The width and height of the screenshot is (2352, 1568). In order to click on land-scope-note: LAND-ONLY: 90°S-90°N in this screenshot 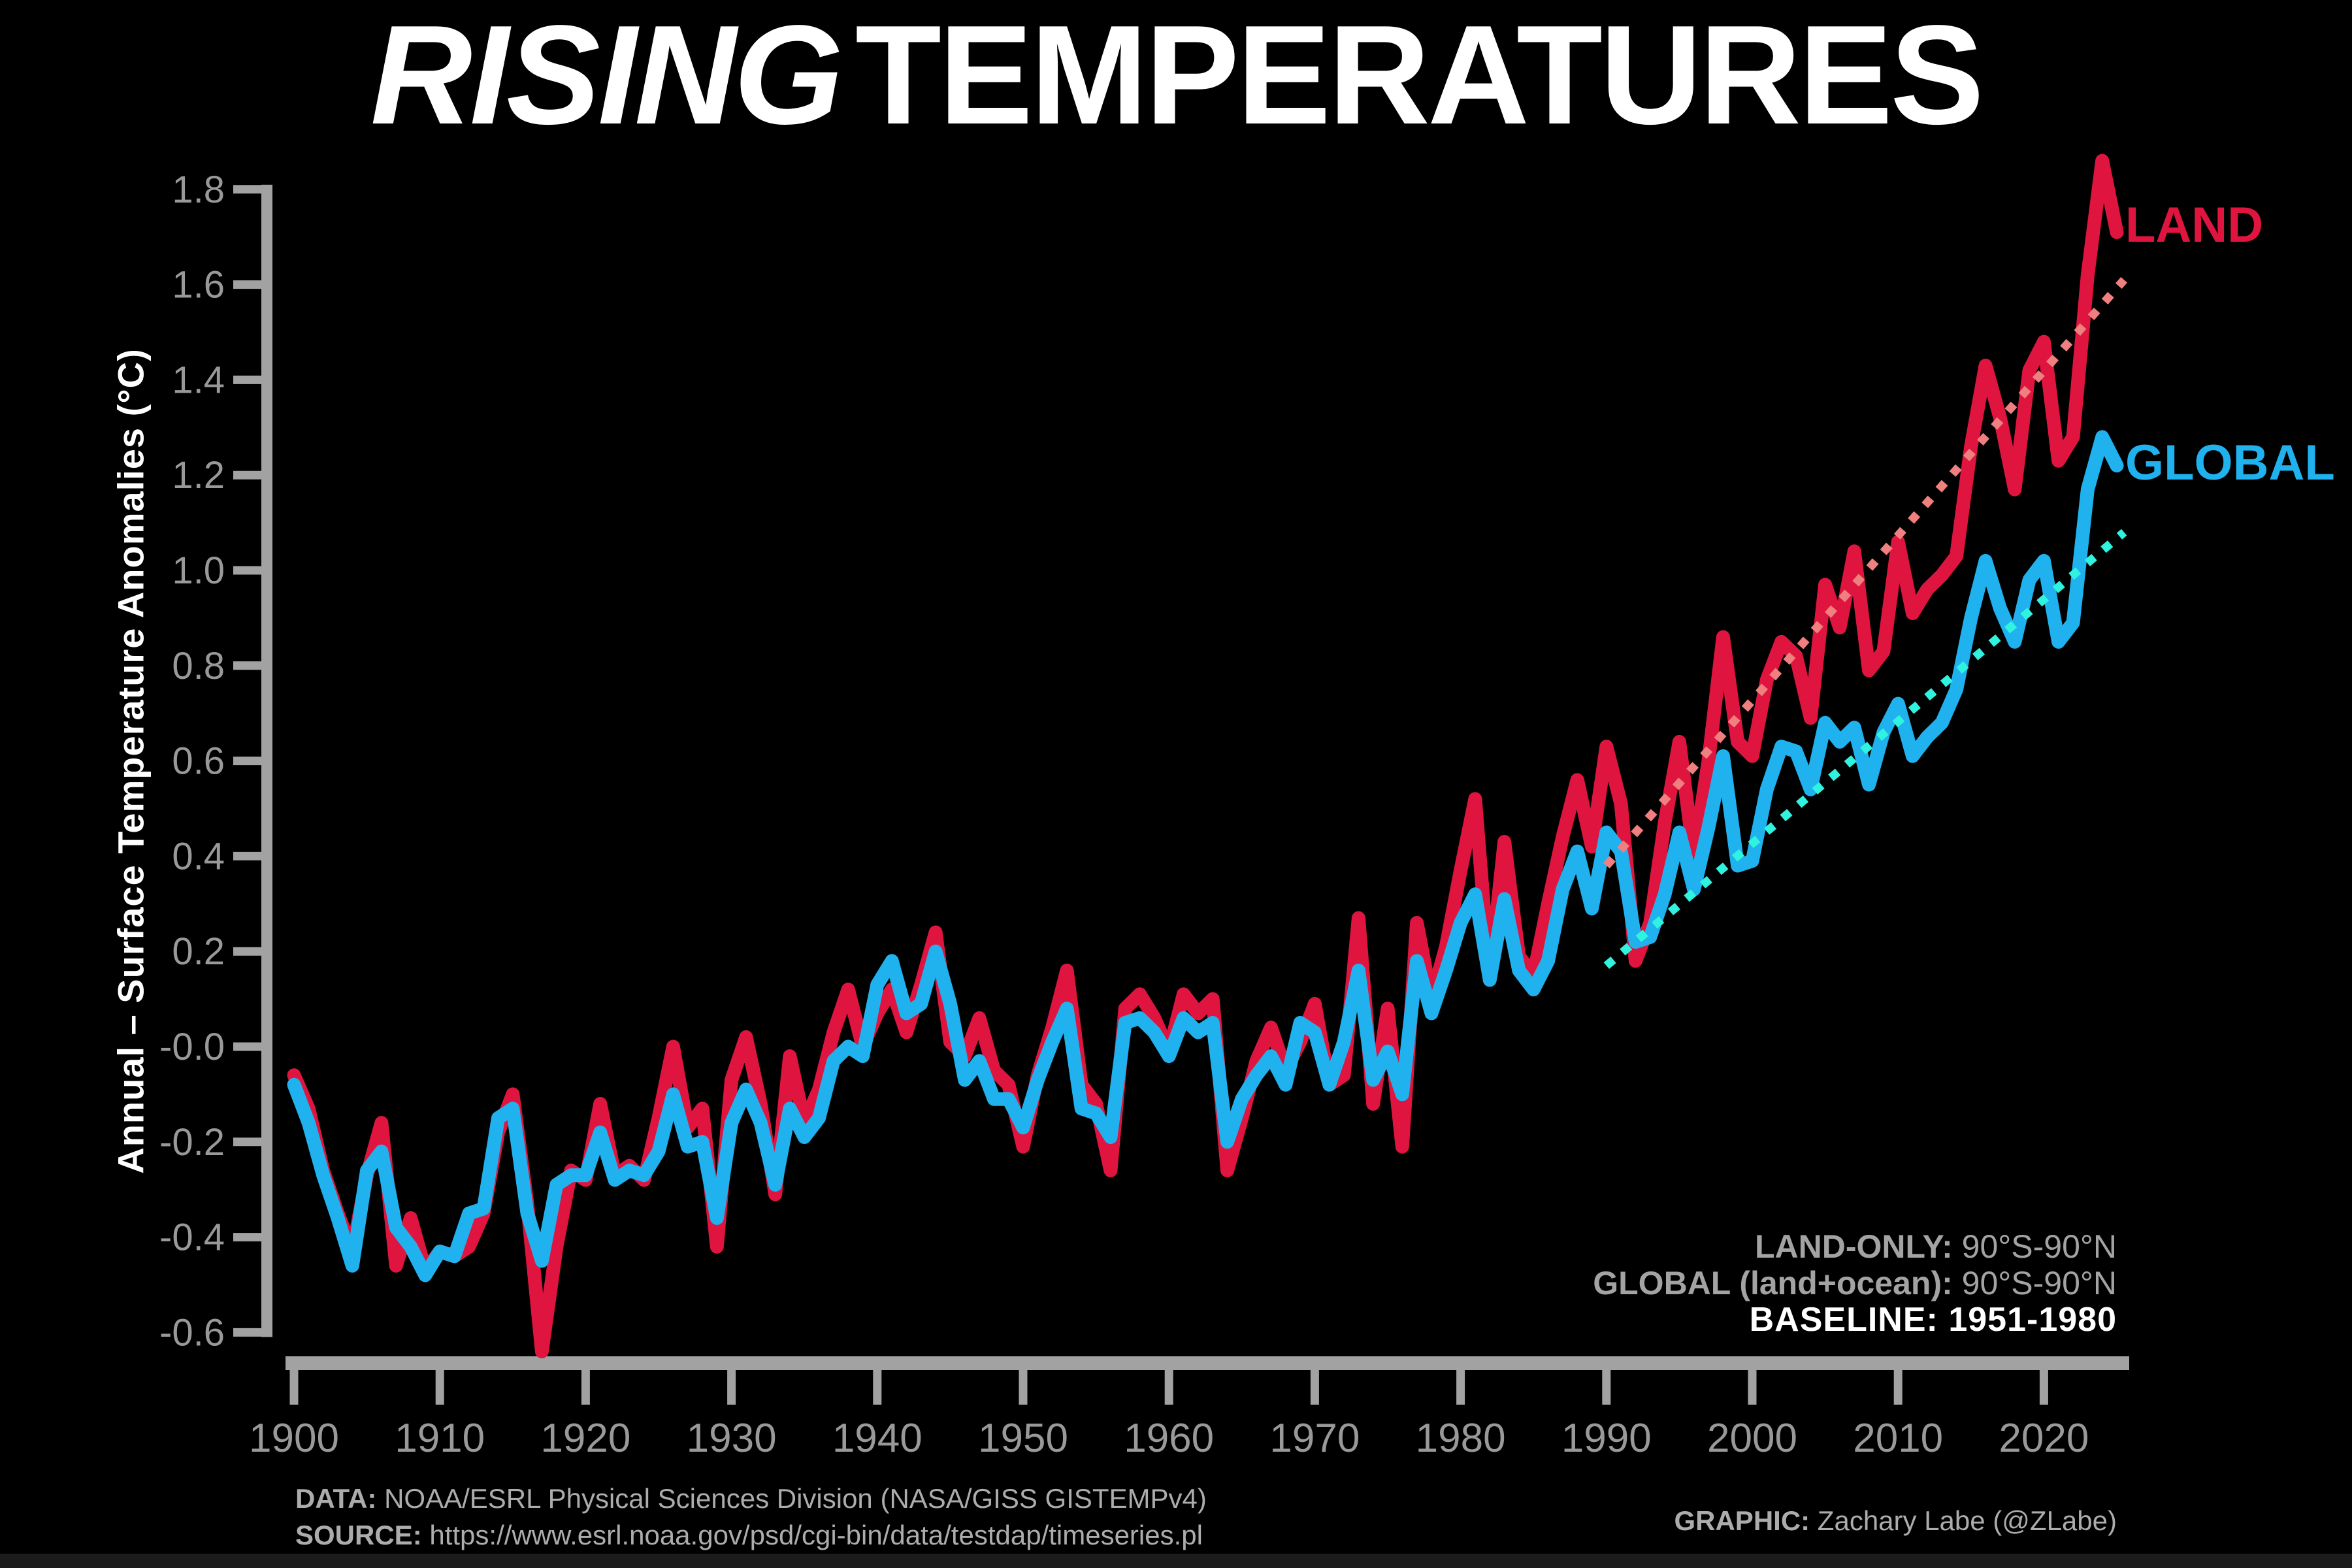, I will do `click(1855, 1246)`.